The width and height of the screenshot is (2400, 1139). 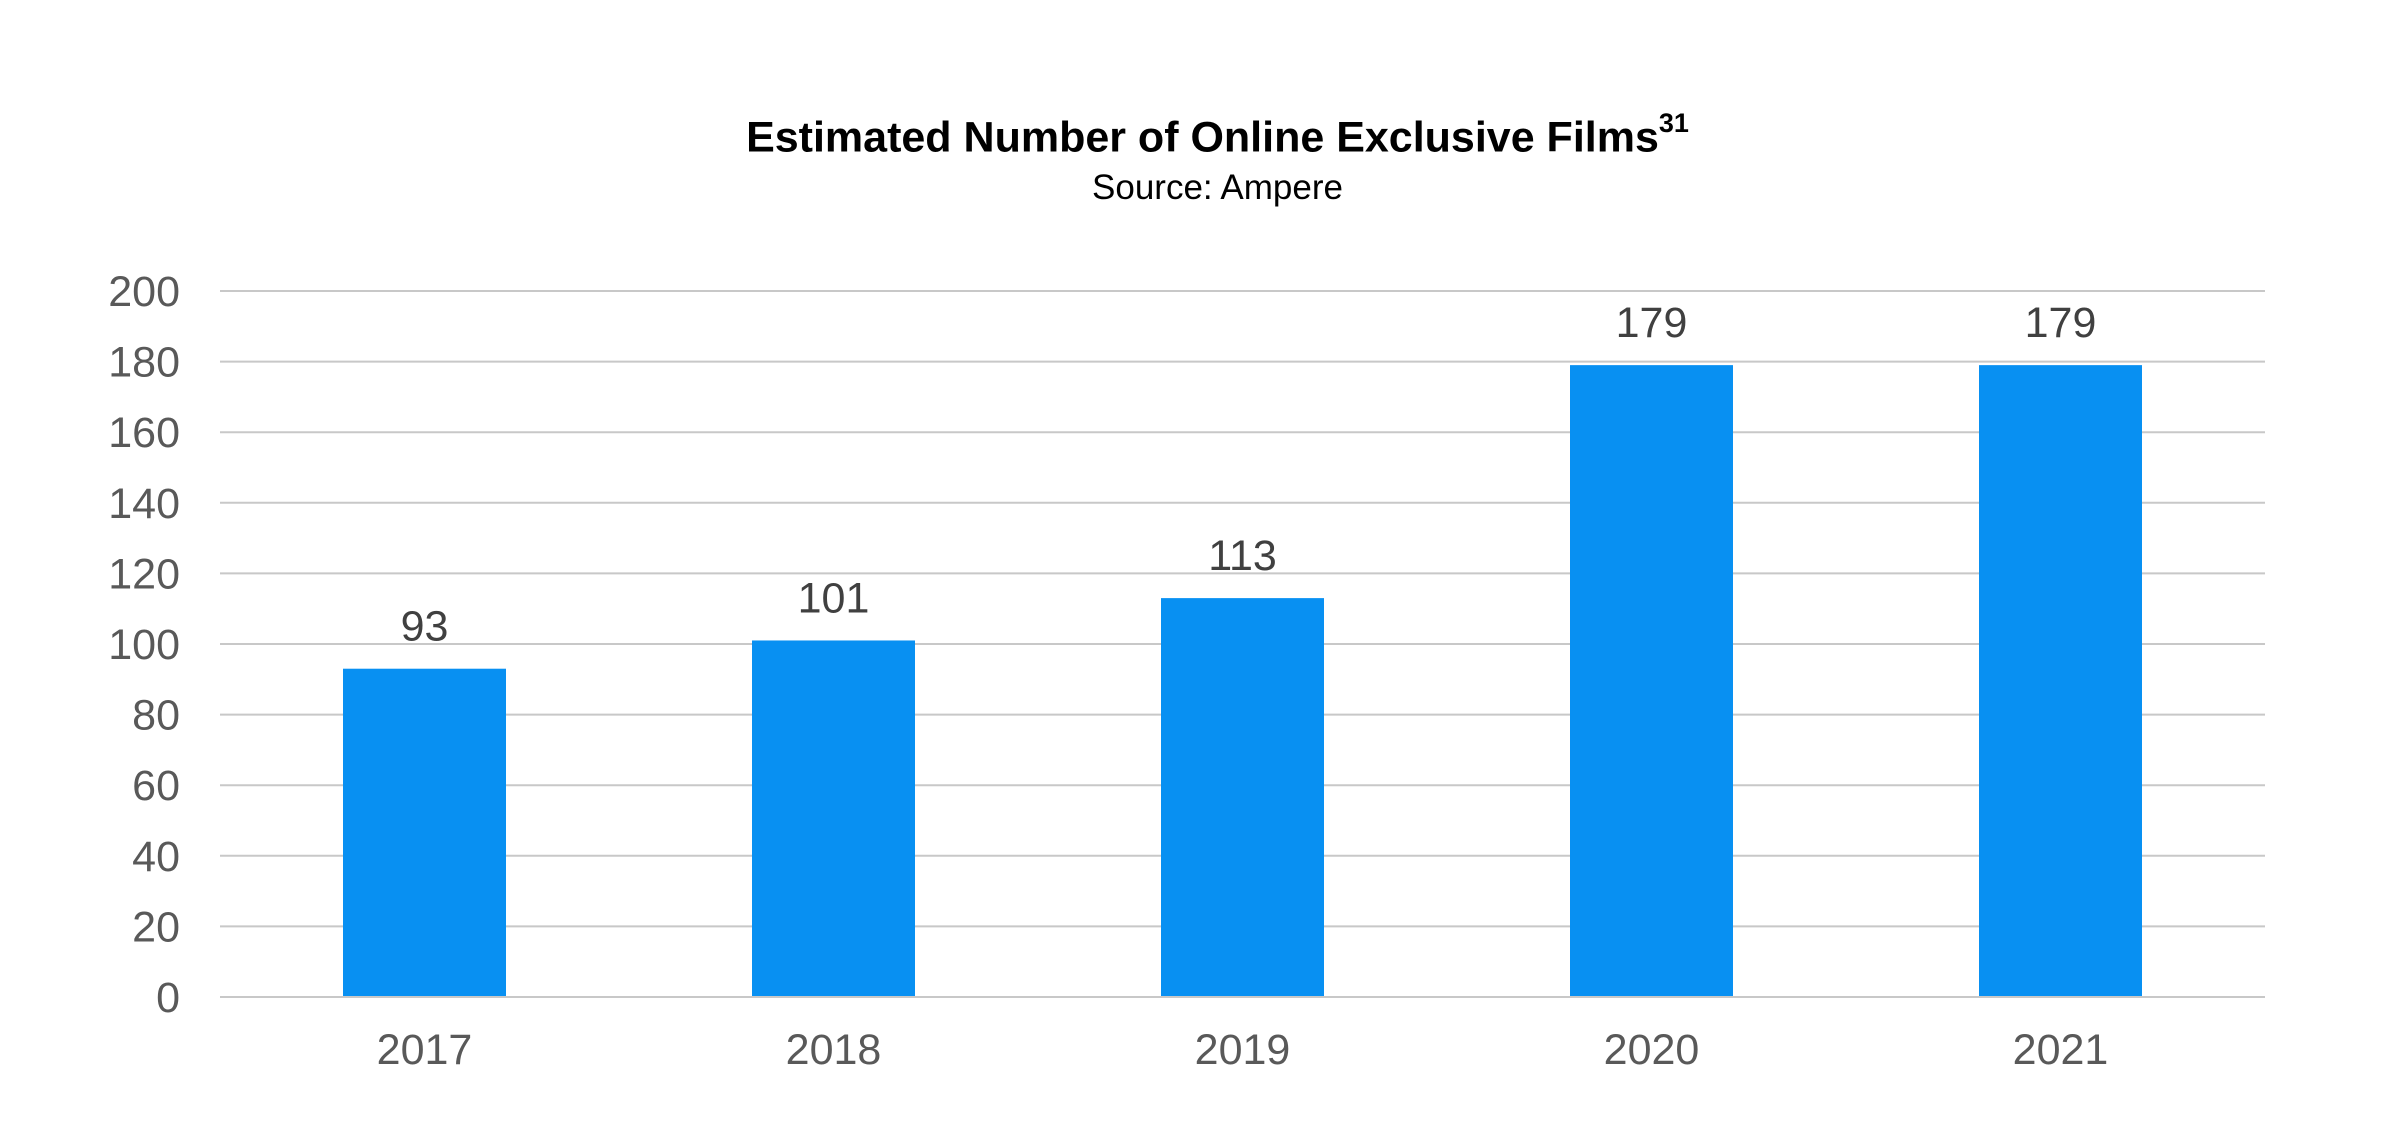 I want to click on x-tick-label: 2017, so click(x=425, y=1050).